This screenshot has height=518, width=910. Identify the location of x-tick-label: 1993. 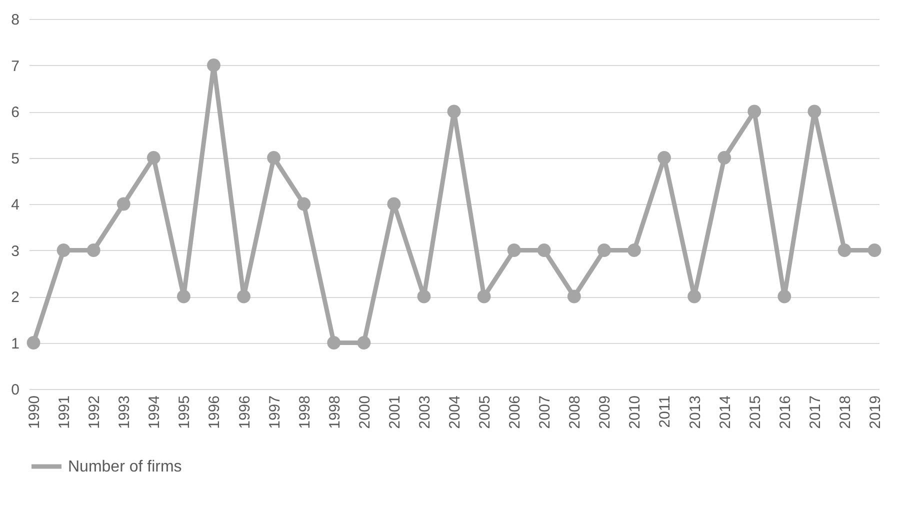
(125, 412).